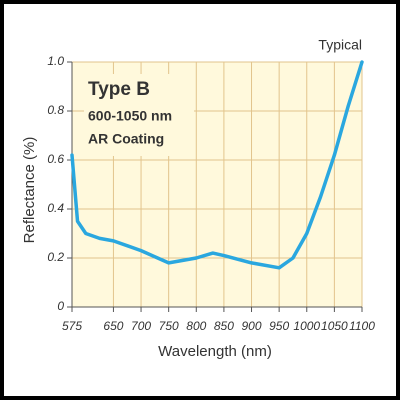 This screenshot has height=400, width=400. Describe the element at coordinates (141, 326) in the screenshot. I see `x-tick-label: 700` at that location.